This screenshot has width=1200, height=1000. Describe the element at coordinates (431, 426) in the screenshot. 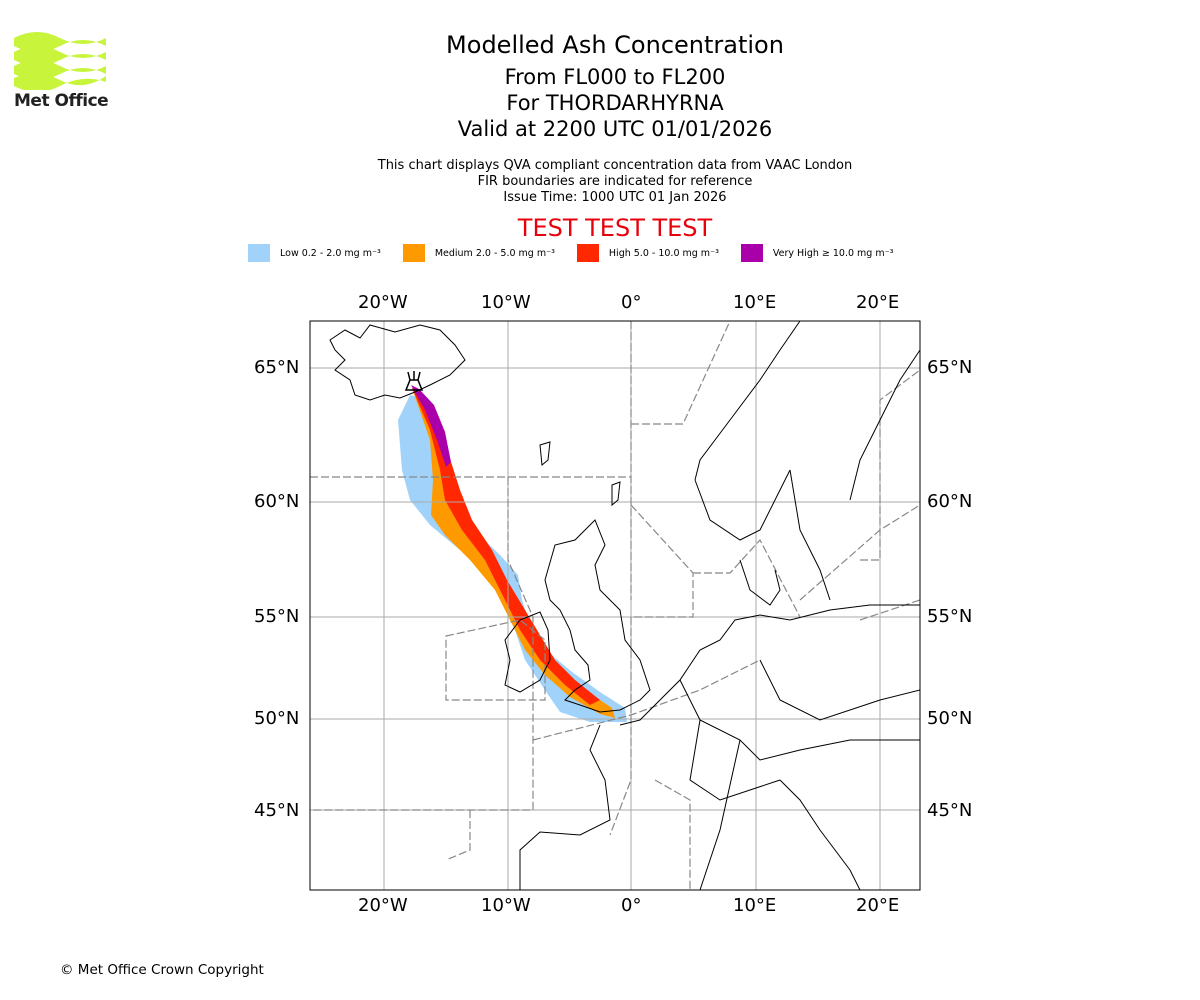

I see `ash-very-high-area` at that location.